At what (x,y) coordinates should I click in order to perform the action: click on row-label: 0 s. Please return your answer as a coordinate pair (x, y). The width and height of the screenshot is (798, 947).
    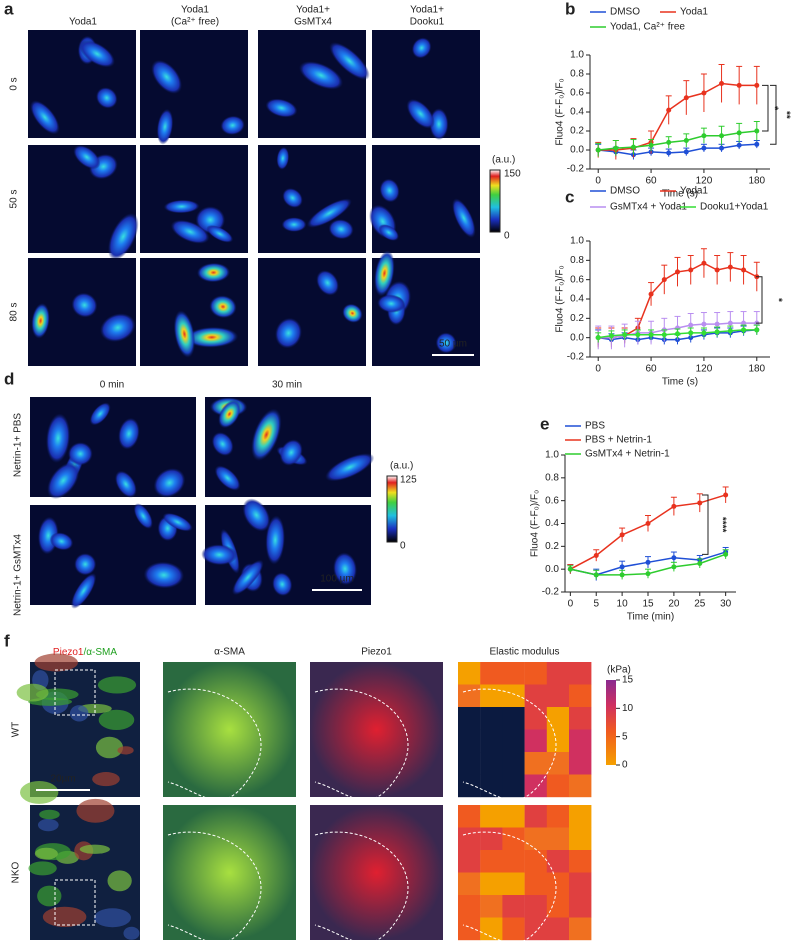
    Looking at the image, I should click on (14, 83).